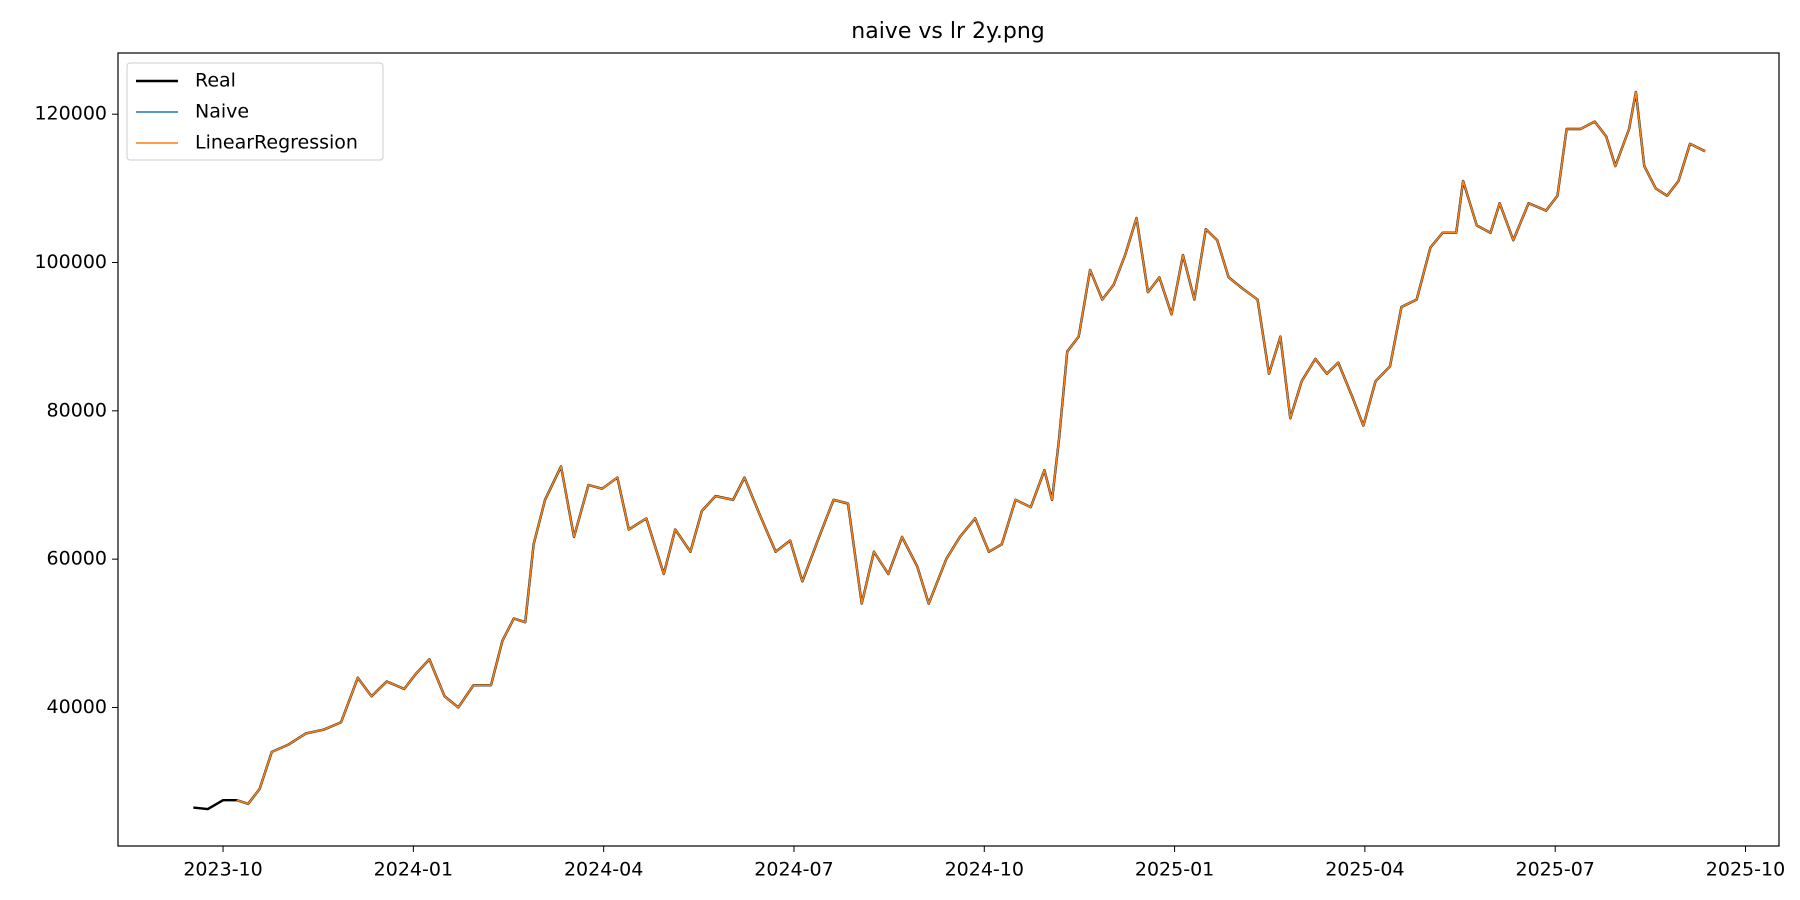 The image size is (1800, 900). I want to click on x-tick-label: 2023-10, so click(222, 870).